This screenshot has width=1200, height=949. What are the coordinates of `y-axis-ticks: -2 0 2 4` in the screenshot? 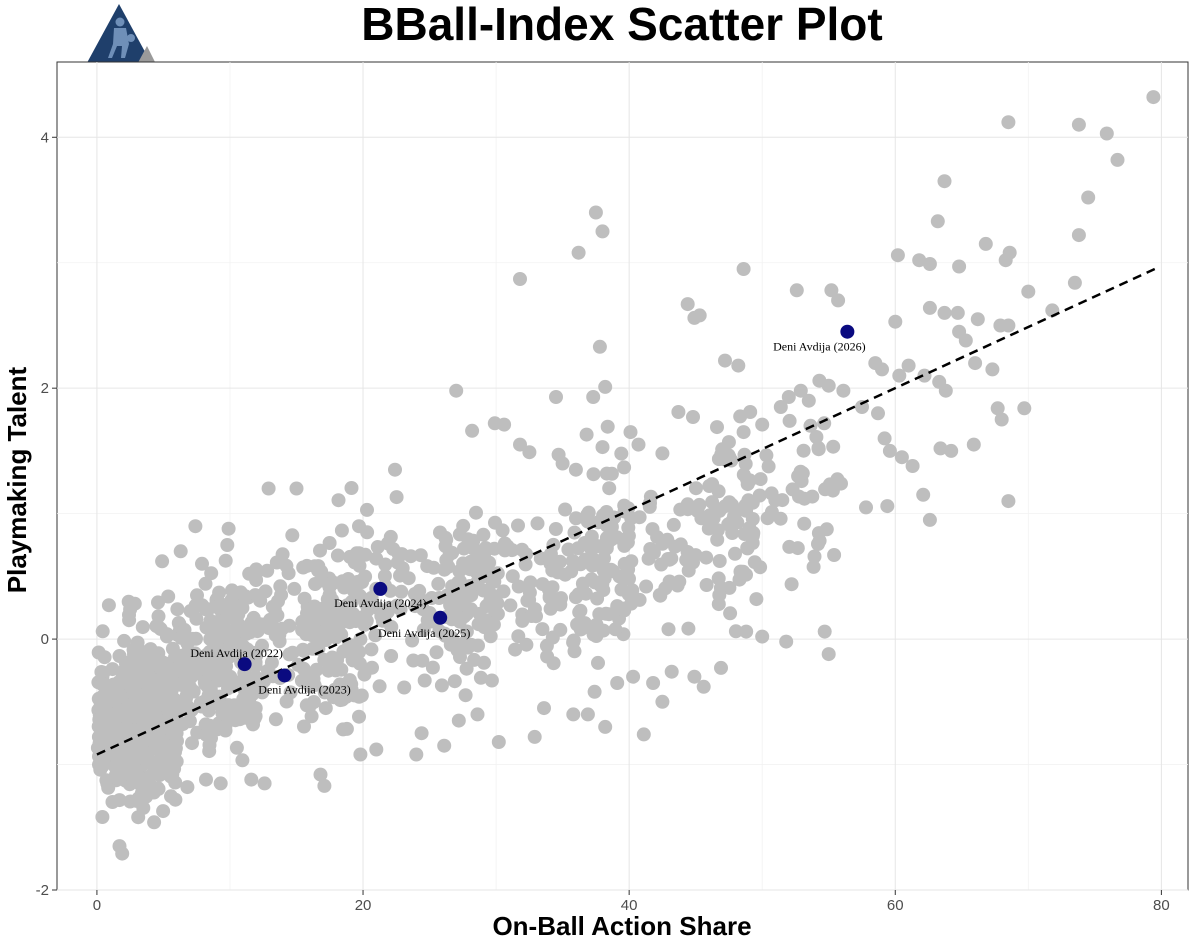 It's located at (46, 514).